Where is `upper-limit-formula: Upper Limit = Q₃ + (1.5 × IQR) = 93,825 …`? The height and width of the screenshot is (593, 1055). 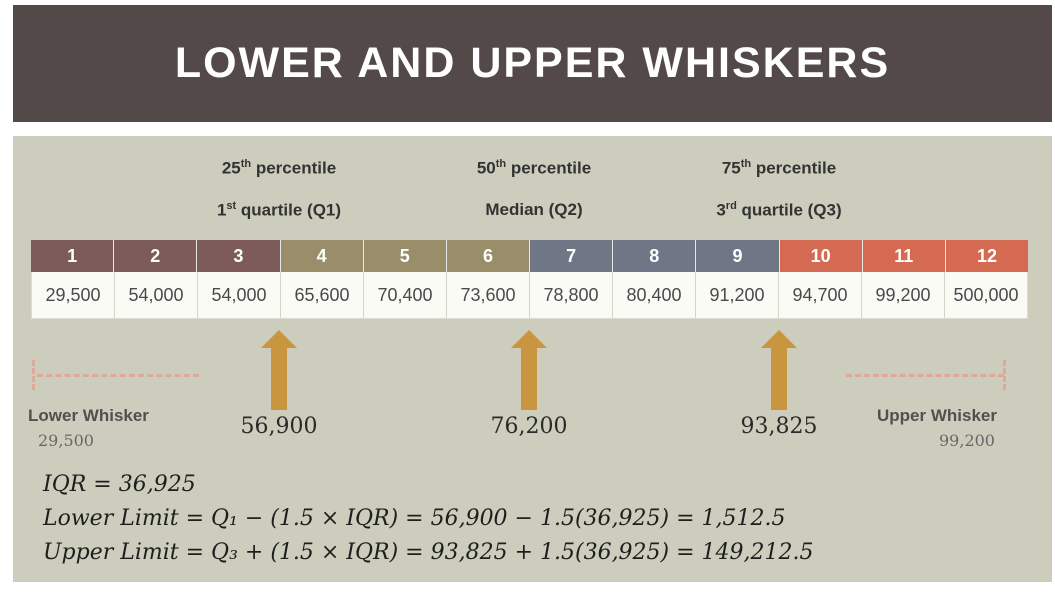
upper-limit-formula: Upper Limit = Q₃ + (1.5 × IQR) = 93,825 … is located at coordinates (428, 552).